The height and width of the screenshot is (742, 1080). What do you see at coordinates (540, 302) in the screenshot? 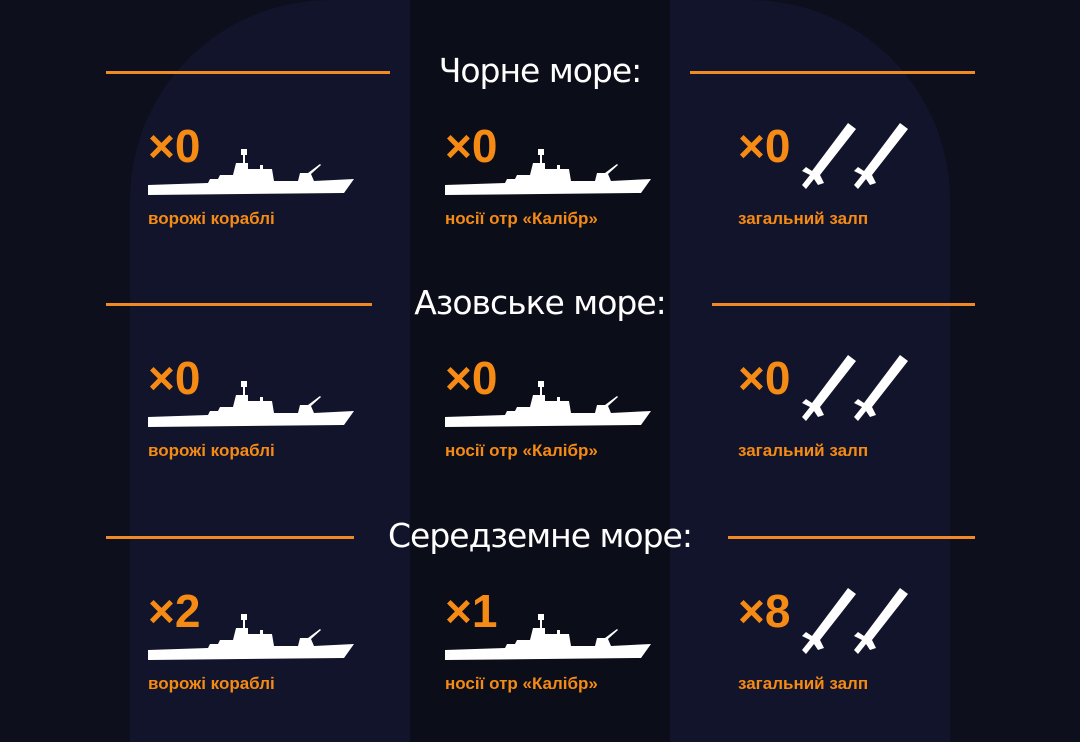
I see `section-title: Азовське море:` at bounding box center [540, 302].